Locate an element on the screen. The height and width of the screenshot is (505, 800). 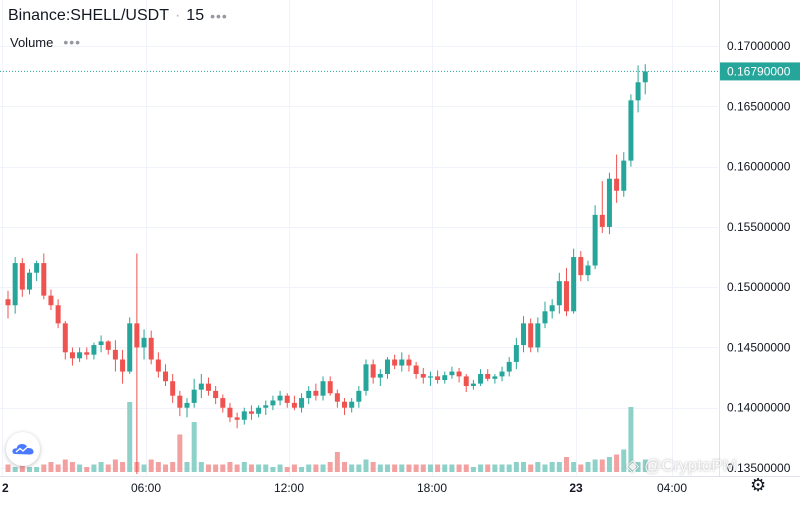
time-tick-label: 12:00 is located at coordinates (289, 488).